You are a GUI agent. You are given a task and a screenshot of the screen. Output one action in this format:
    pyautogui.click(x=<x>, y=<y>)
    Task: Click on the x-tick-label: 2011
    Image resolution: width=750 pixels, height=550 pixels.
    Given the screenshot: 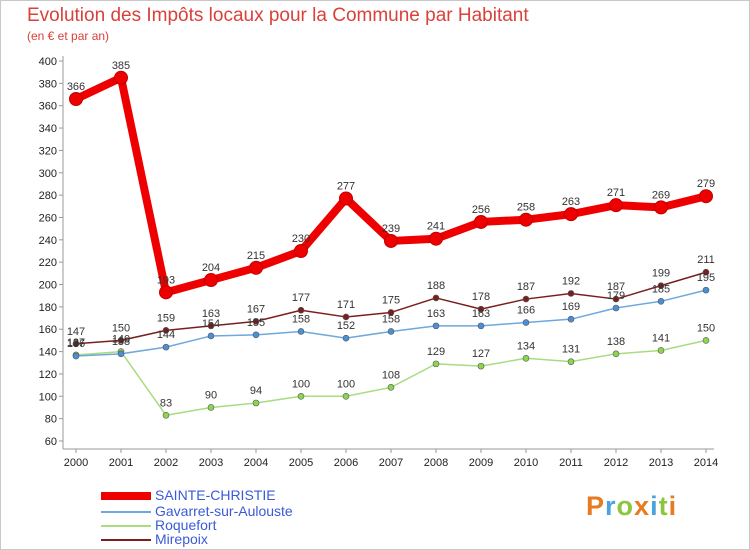 What is the action you would take?
    pyautogui.click(x=571, y=463)
    